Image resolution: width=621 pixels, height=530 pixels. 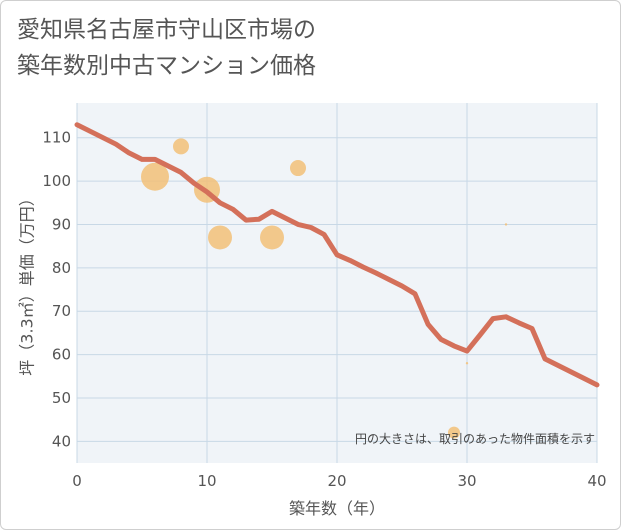 I want to click on y-tick-label: 110, so click(x=56, y=138).